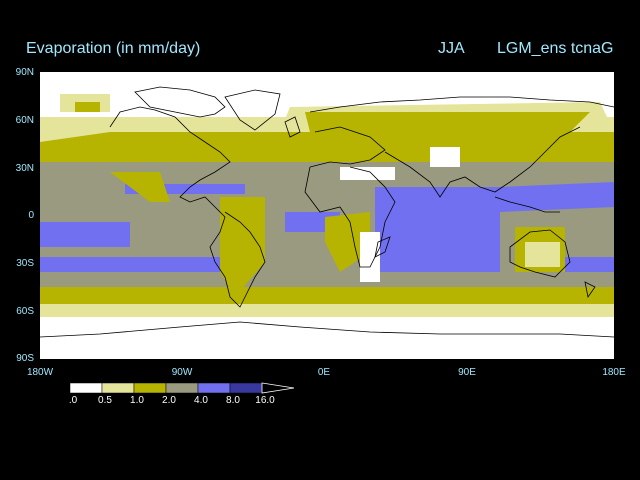 This screenshot has width=640, height=480. Describe the element at coordinates (467, 372) in the screenshot. I see `lon-label-90e: 90E` at that location.